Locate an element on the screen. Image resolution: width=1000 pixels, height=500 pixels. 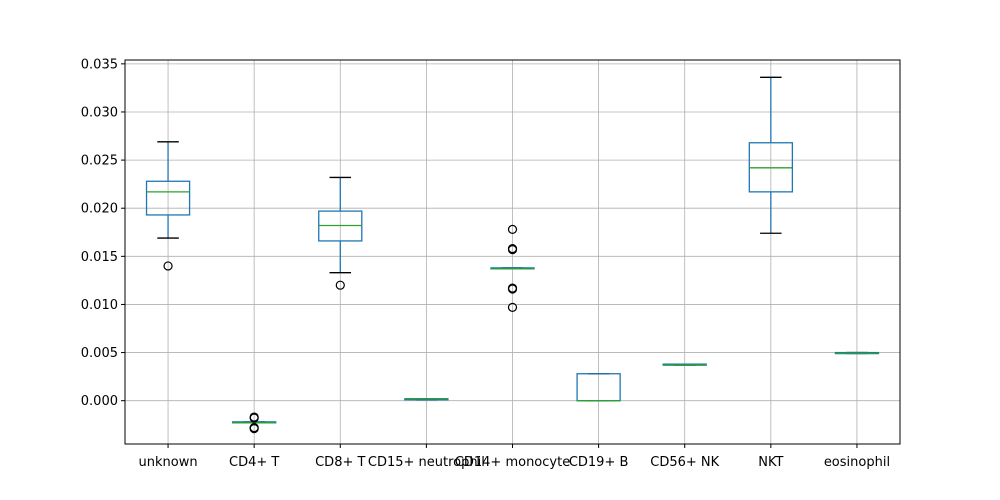
x-tick-label: NKT is located at coordinates (770, 462).